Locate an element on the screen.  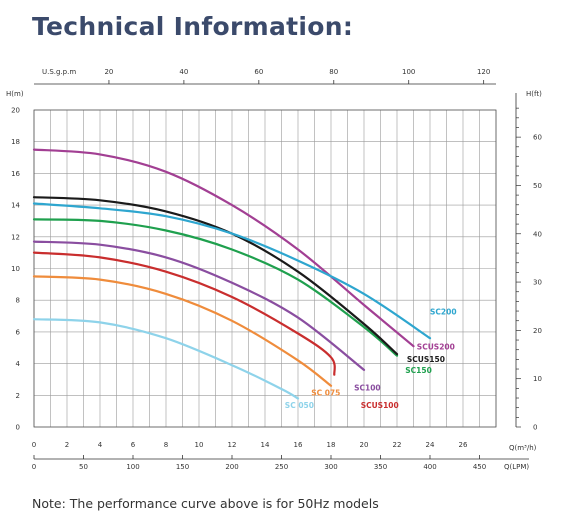
gpm-tick-label: 80 is located at coordinates (333, 72).